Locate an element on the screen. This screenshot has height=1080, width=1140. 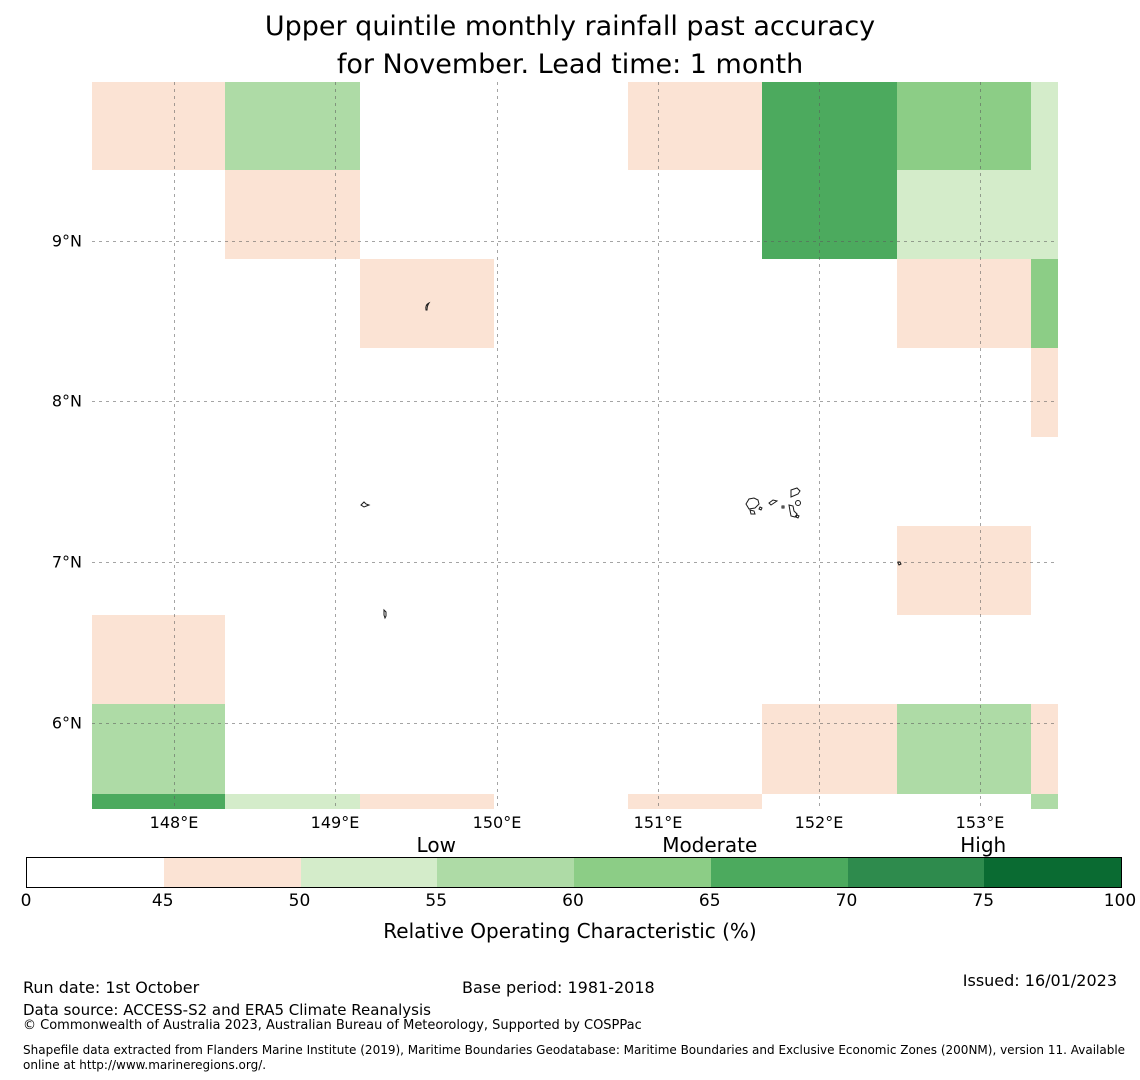
colorbar-tick-label: 45 is located at coordinates (162, 901).